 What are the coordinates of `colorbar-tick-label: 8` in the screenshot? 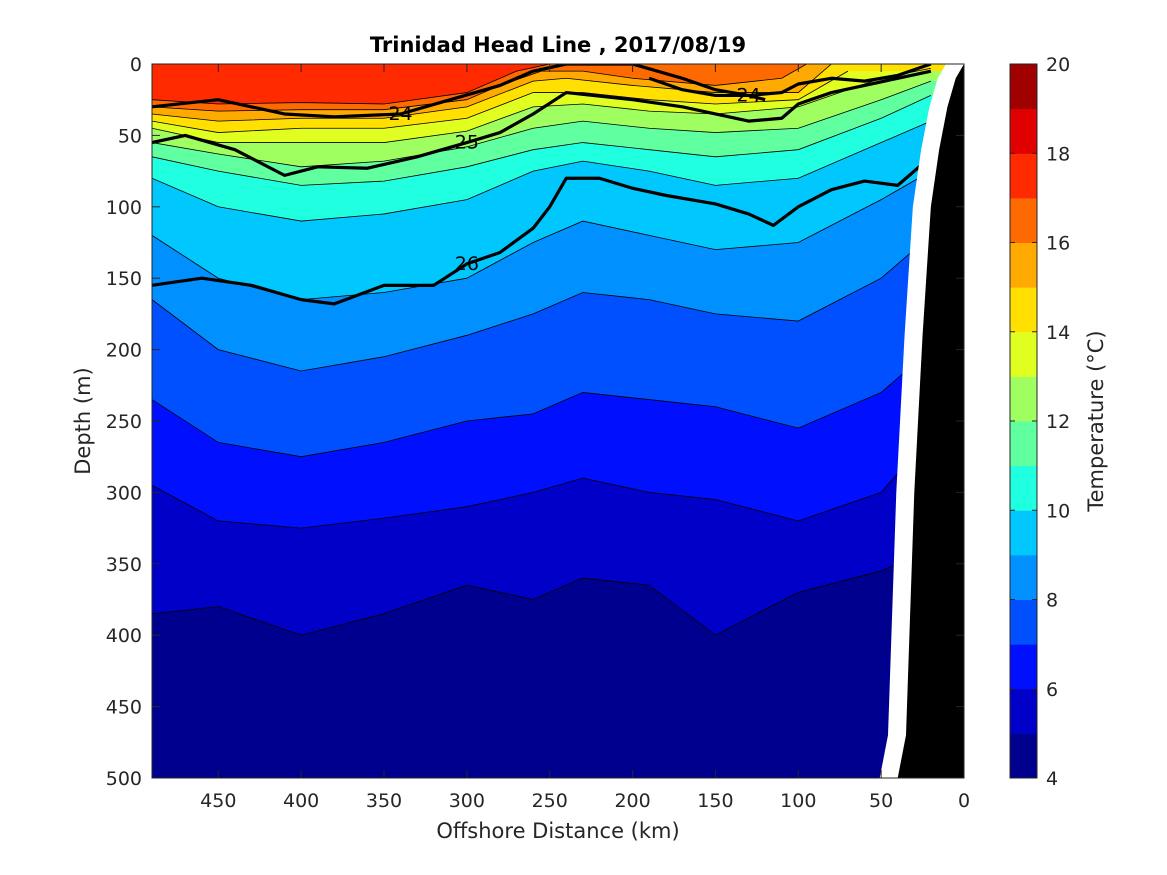 It's located at (1052, 601).